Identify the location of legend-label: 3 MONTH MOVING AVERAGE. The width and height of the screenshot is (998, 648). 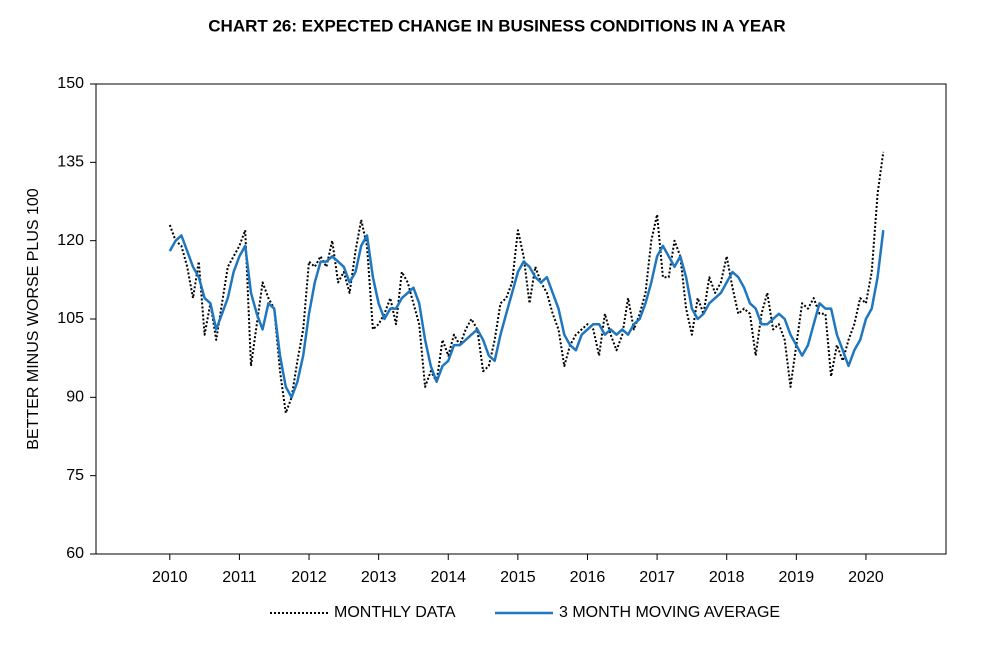
(669, 612).